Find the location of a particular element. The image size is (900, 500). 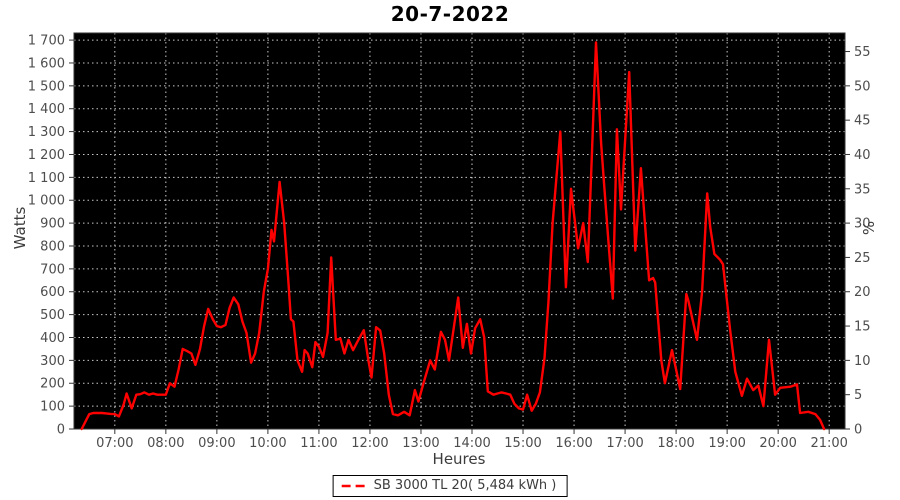

x-axis-tick-label: 18:00 is located at coordinates (675, 443).